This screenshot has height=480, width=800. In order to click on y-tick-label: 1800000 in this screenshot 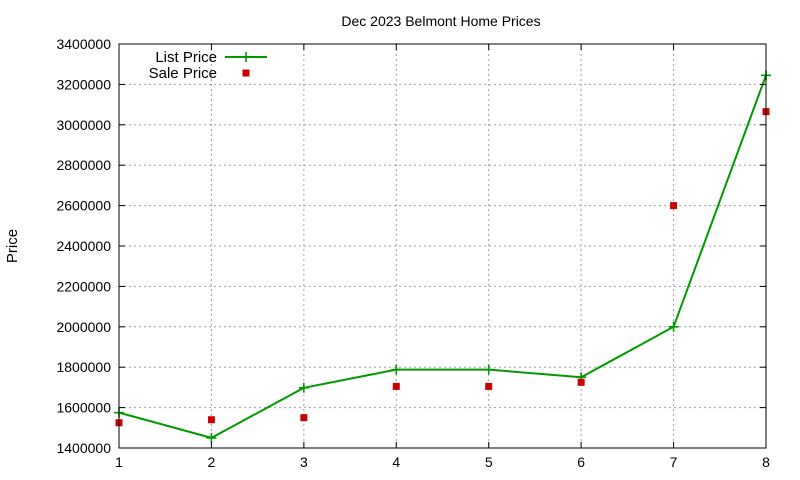, I will do `click(83, 367)`.